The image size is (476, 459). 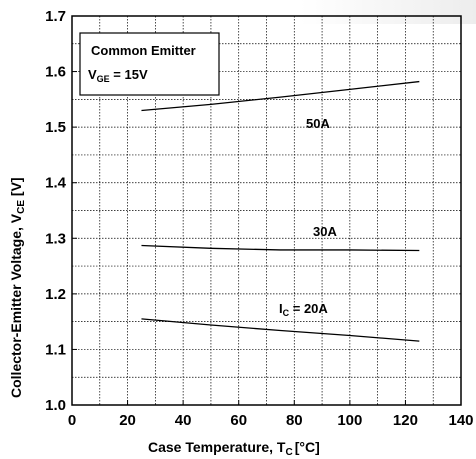 What do you see at coordinates (460, 420) in the screenshot?
I see `x-tick-label: 140` at bounding box center [460, 420].